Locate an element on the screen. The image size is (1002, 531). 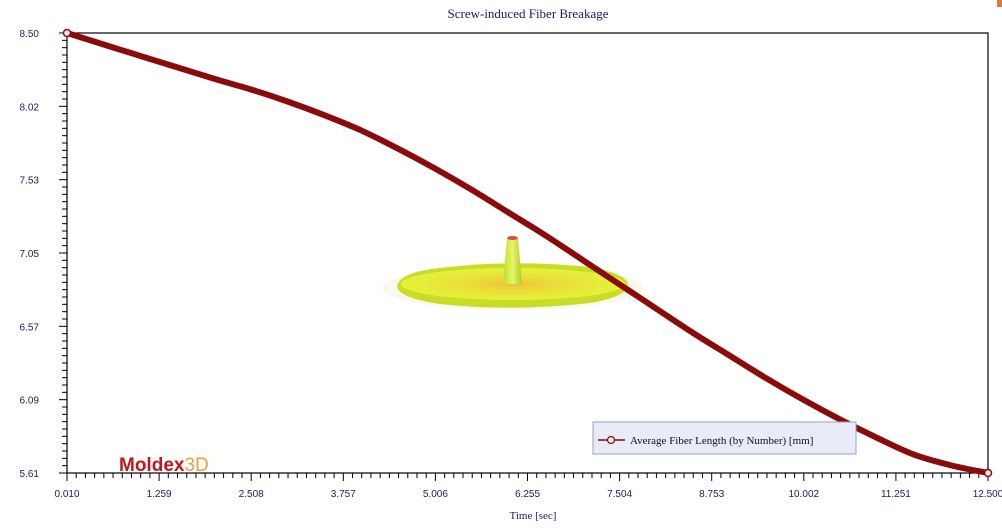
y-tick-label: 8.50 is located at coordinates (30, 34).